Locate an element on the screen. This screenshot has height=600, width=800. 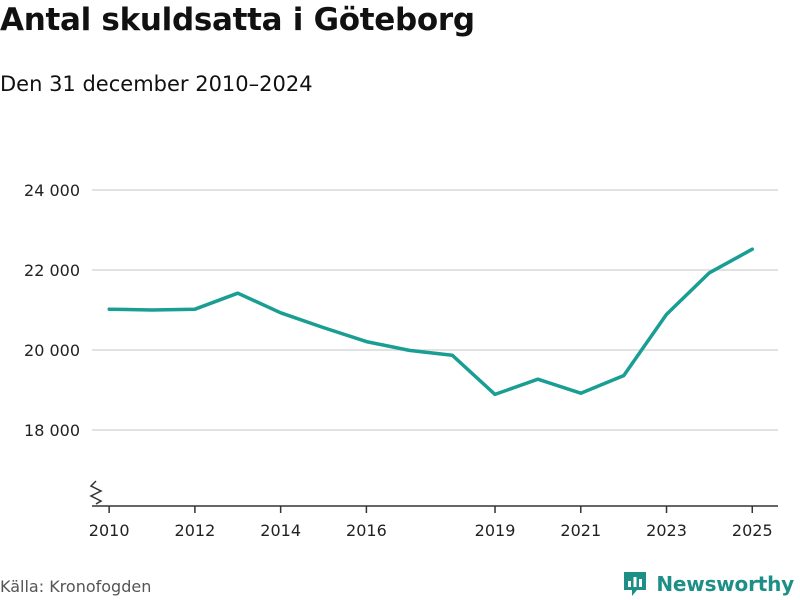
x-tick-label: 2016 is located at coordinates (366, 530).